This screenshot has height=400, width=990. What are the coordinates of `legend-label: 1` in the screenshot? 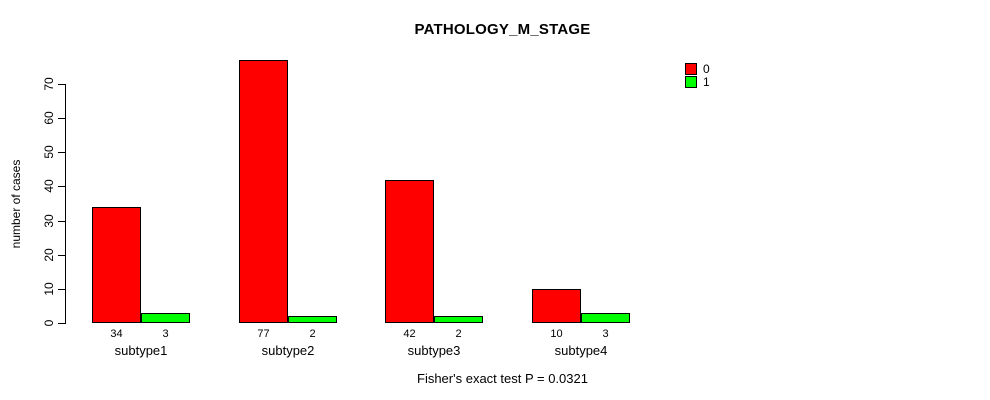 It's located at (706, 81).